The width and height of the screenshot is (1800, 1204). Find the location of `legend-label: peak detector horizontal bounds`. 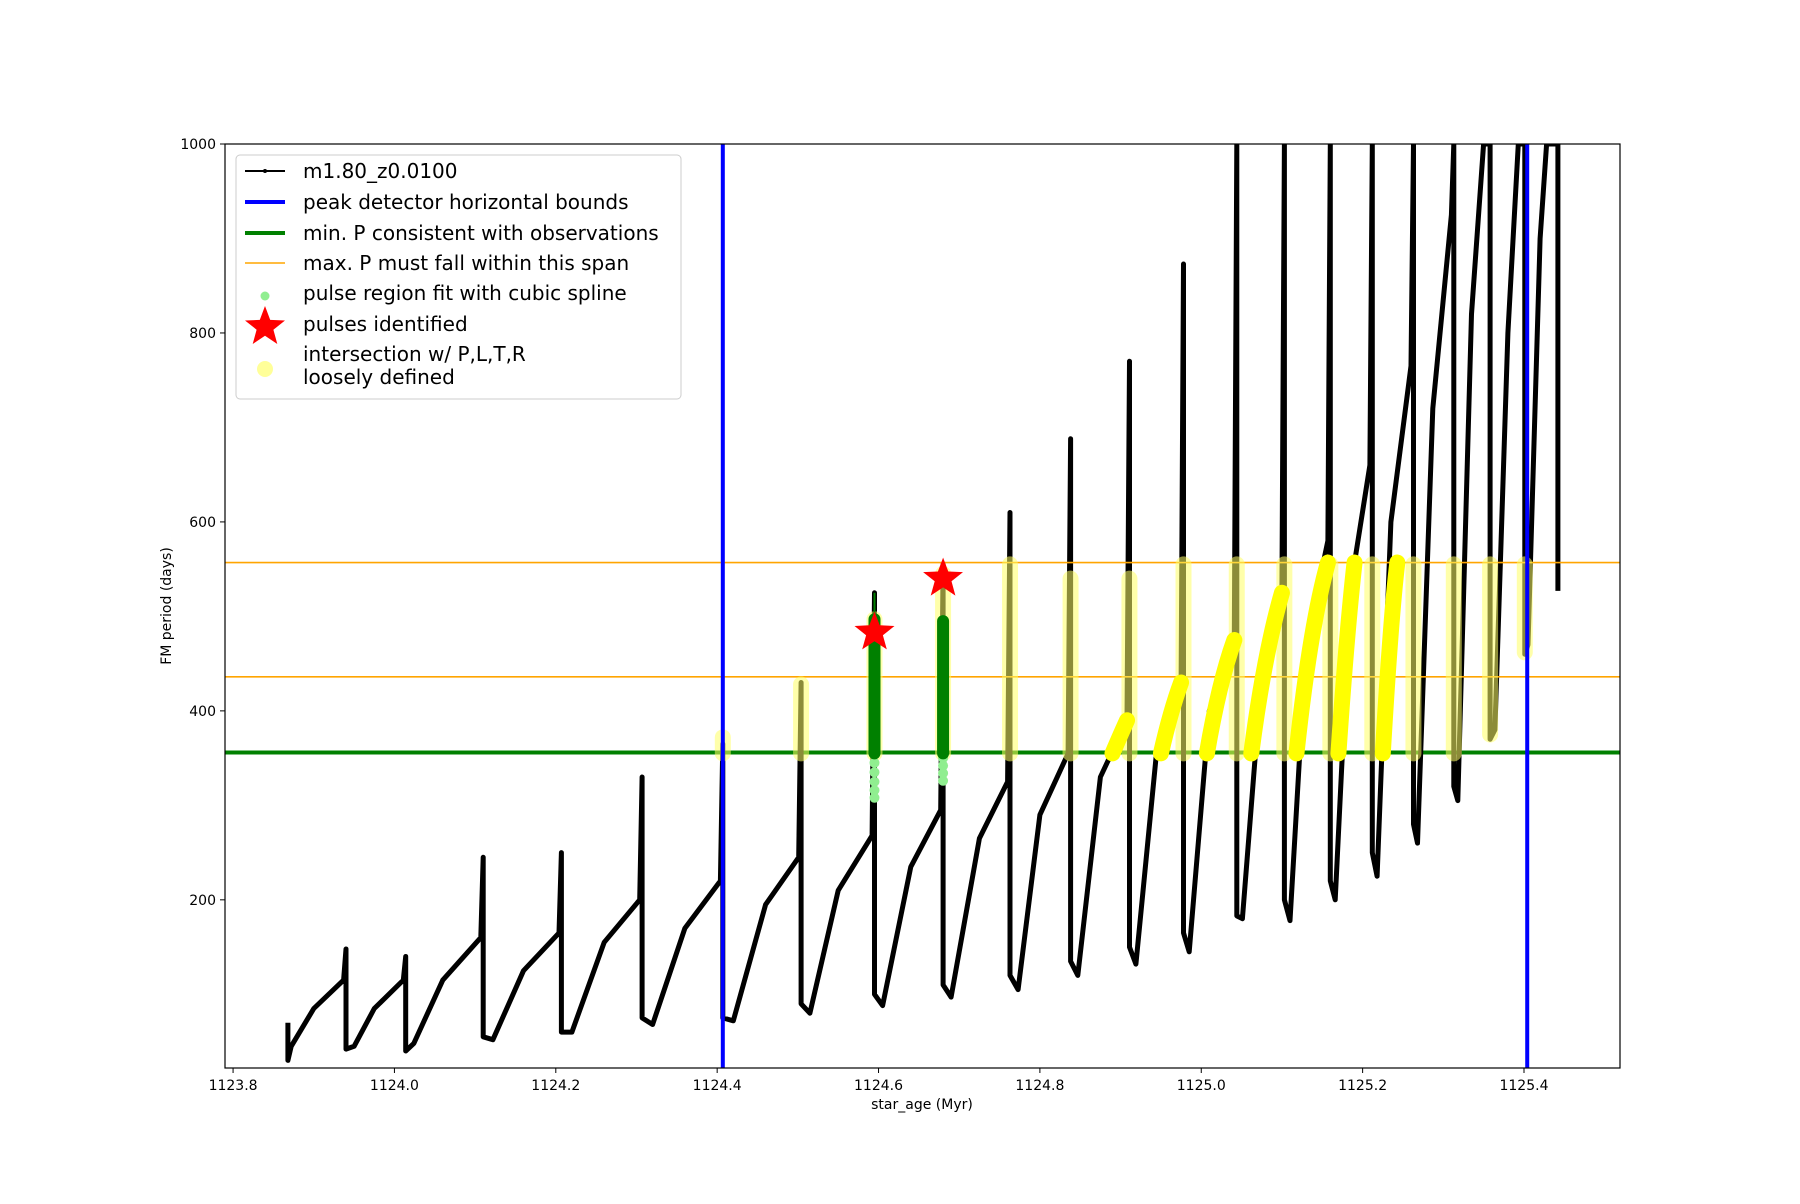

legend-label: peak detector horizontal bounds is located at coordinates (466, 202).